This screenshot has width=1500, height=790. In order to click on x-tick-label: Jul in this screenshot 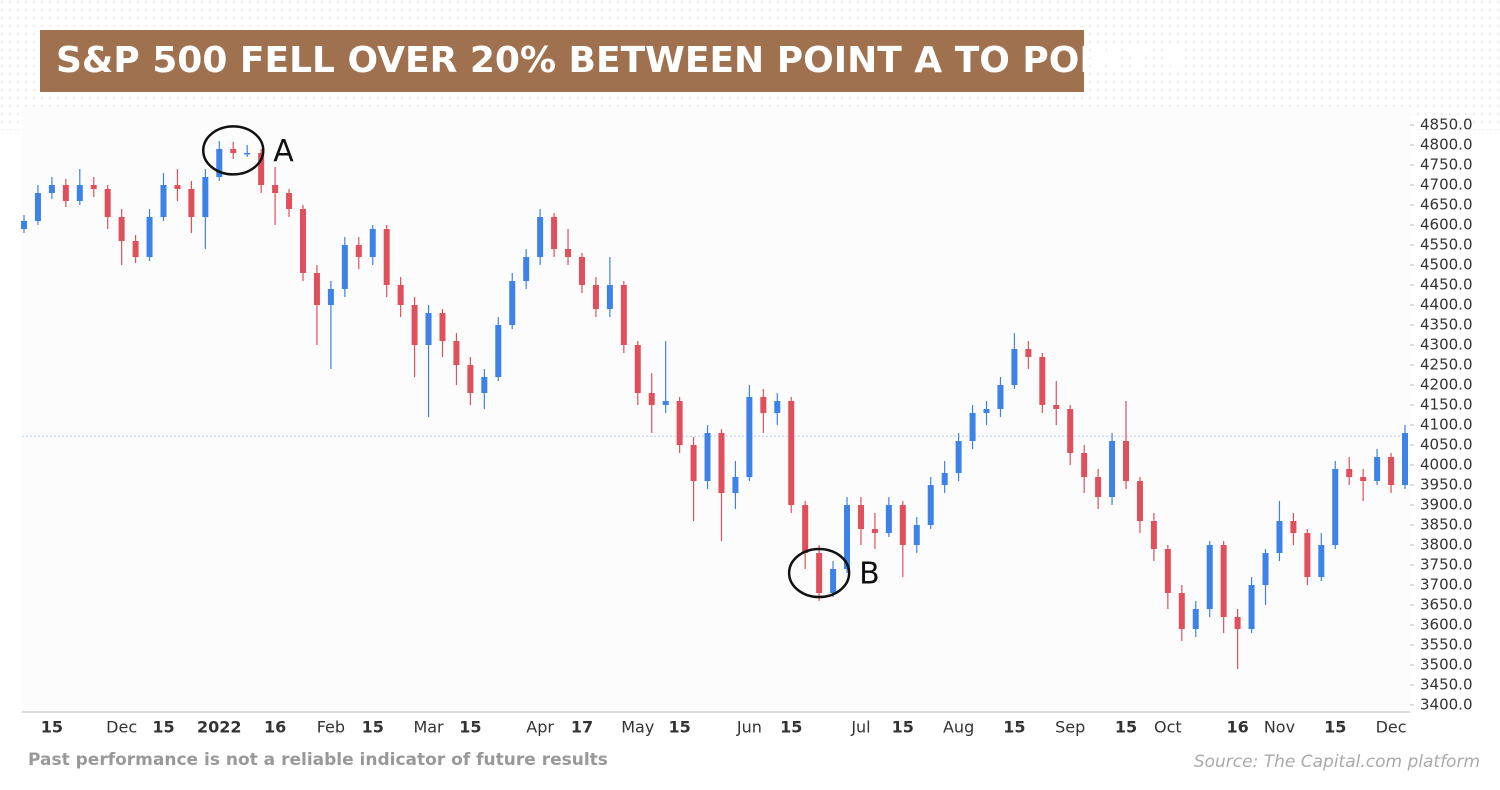, I will do `click(860, 727)`.